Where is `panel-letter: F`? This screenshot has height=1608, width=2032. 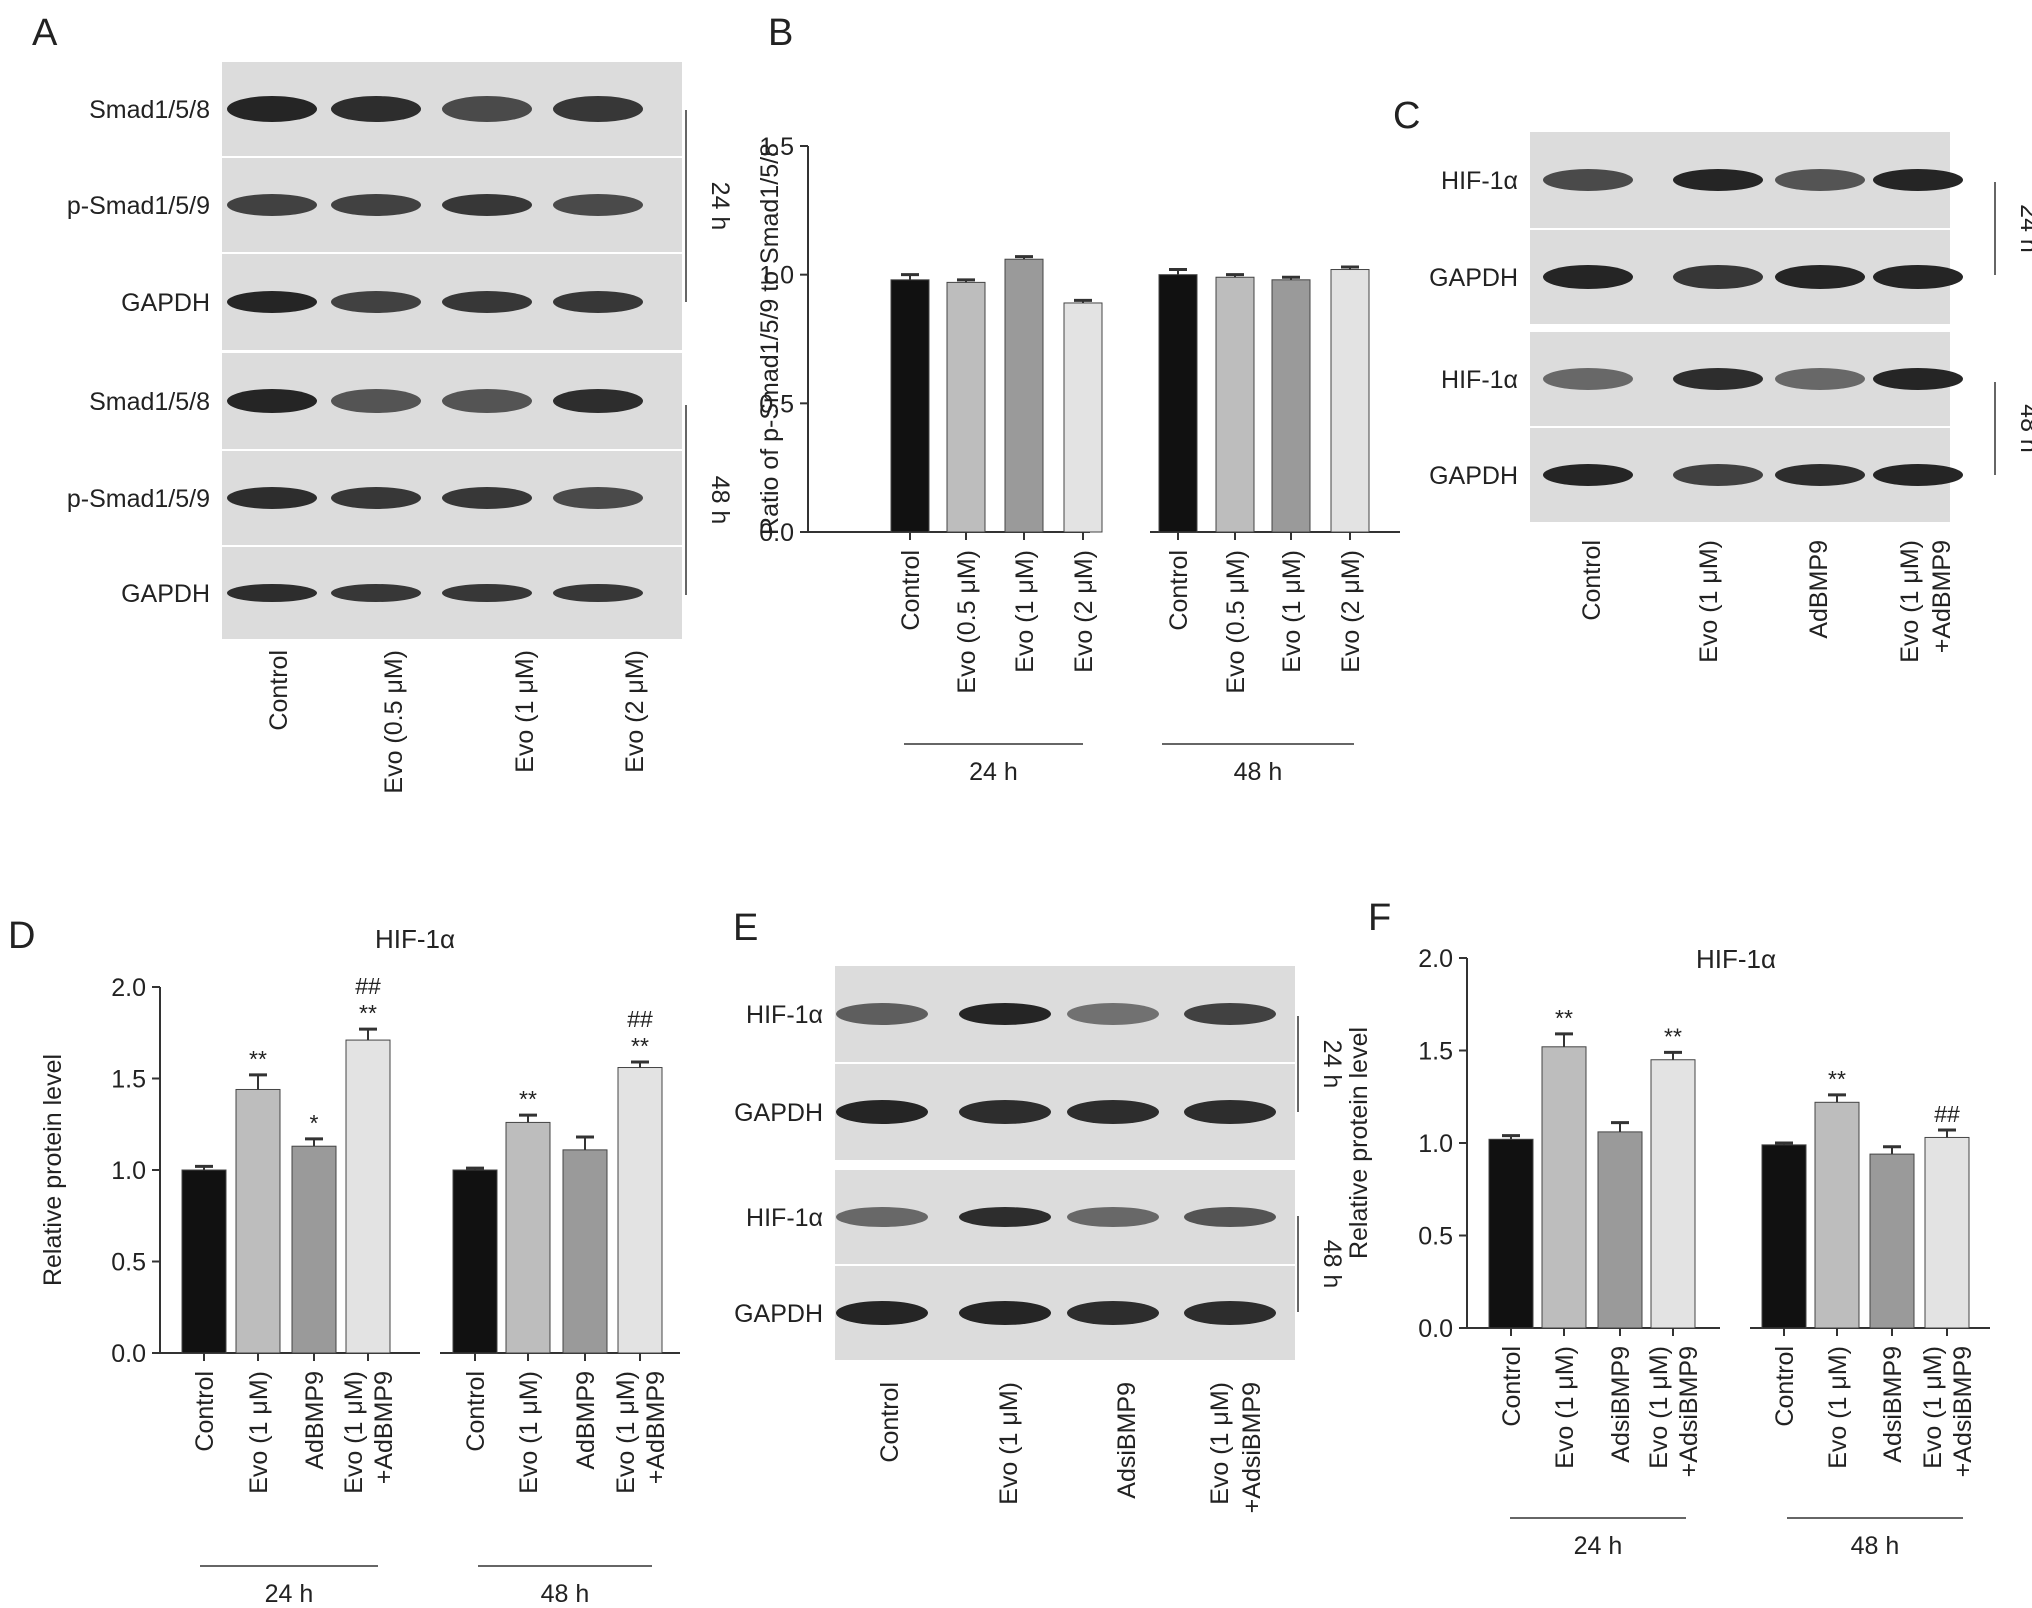
panel-letter: F is located at coordinates (1379, 918).